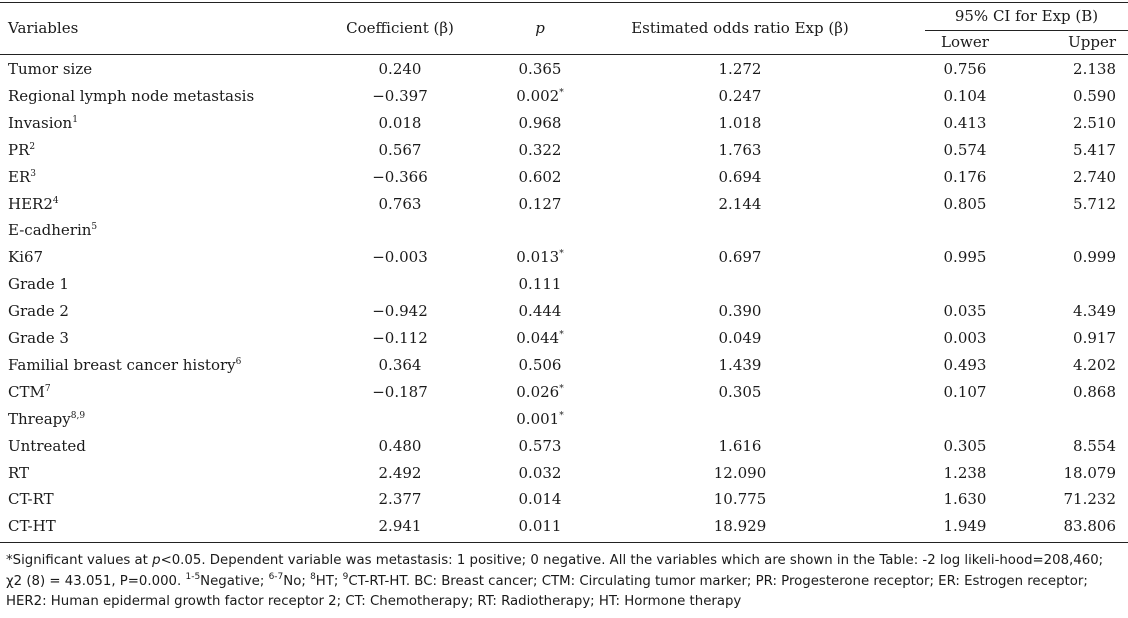  I want to click on variable-cell: Tumor size, so click(50, 69).